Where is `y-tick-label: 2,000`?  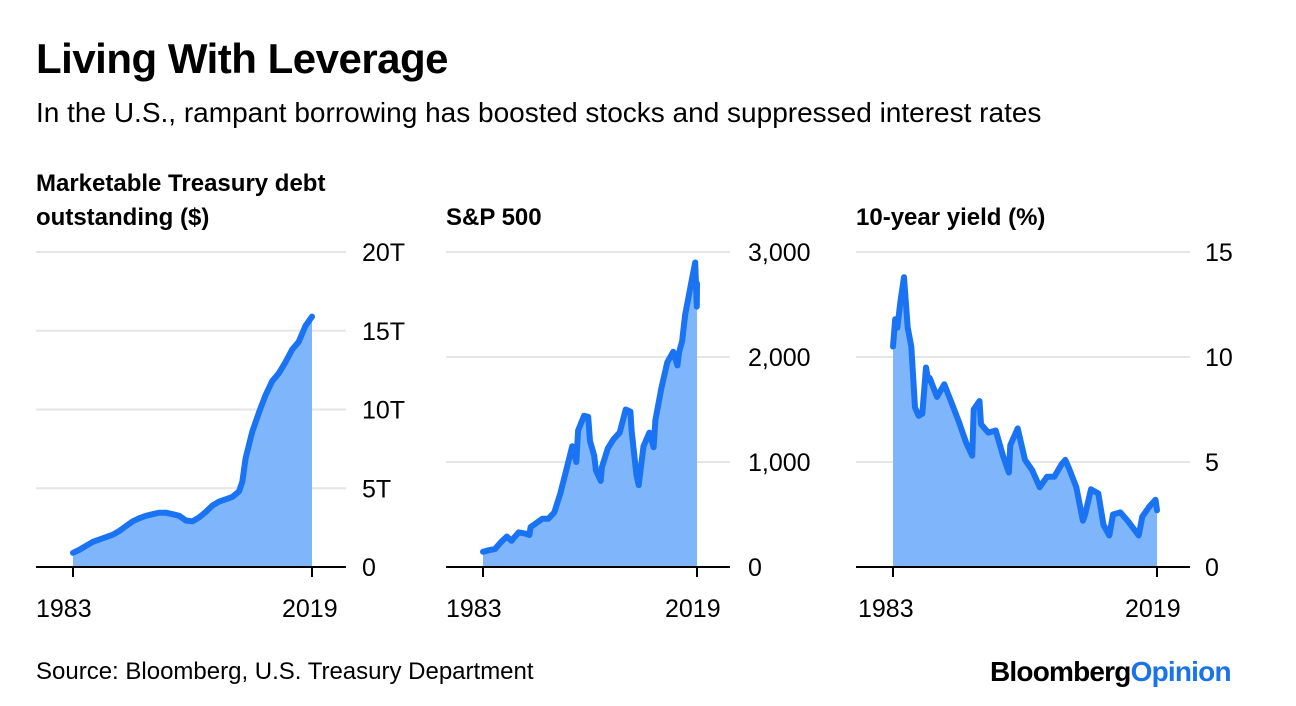 y-tick-label: 2,000 is located at coordinates (779, 358).